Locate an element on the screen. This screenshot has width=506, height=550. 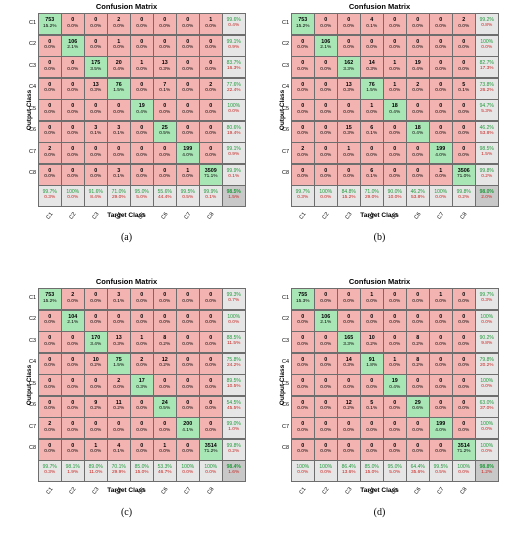
matrix-cell: 13 0.3% is located at coordinates (349, 88).